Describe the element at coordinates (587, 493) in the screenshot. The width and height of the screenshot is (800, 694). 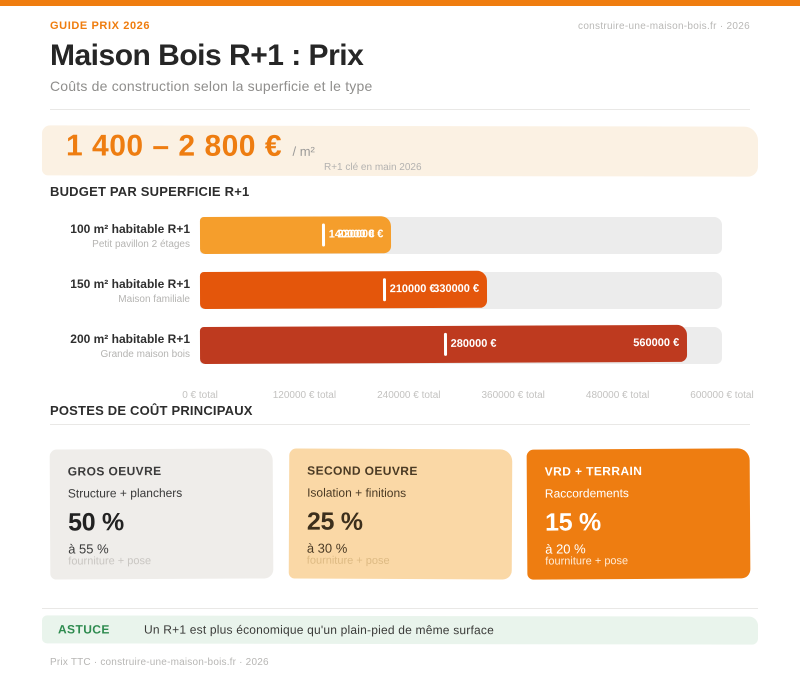
I see `cost-card-subtitle: Raccordements` at that location.